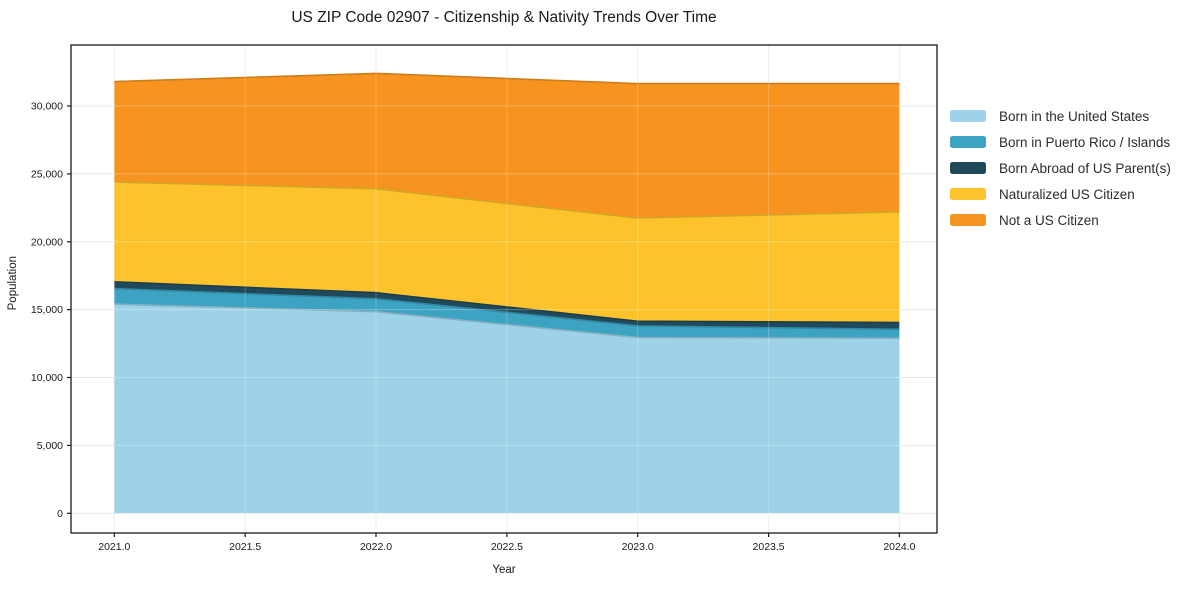 This screenshot has width=1189, height=590. Describe the element at coordinates (1049, 220) in the screenshot. I see `legend-label: Not a US Citizen` at that location.